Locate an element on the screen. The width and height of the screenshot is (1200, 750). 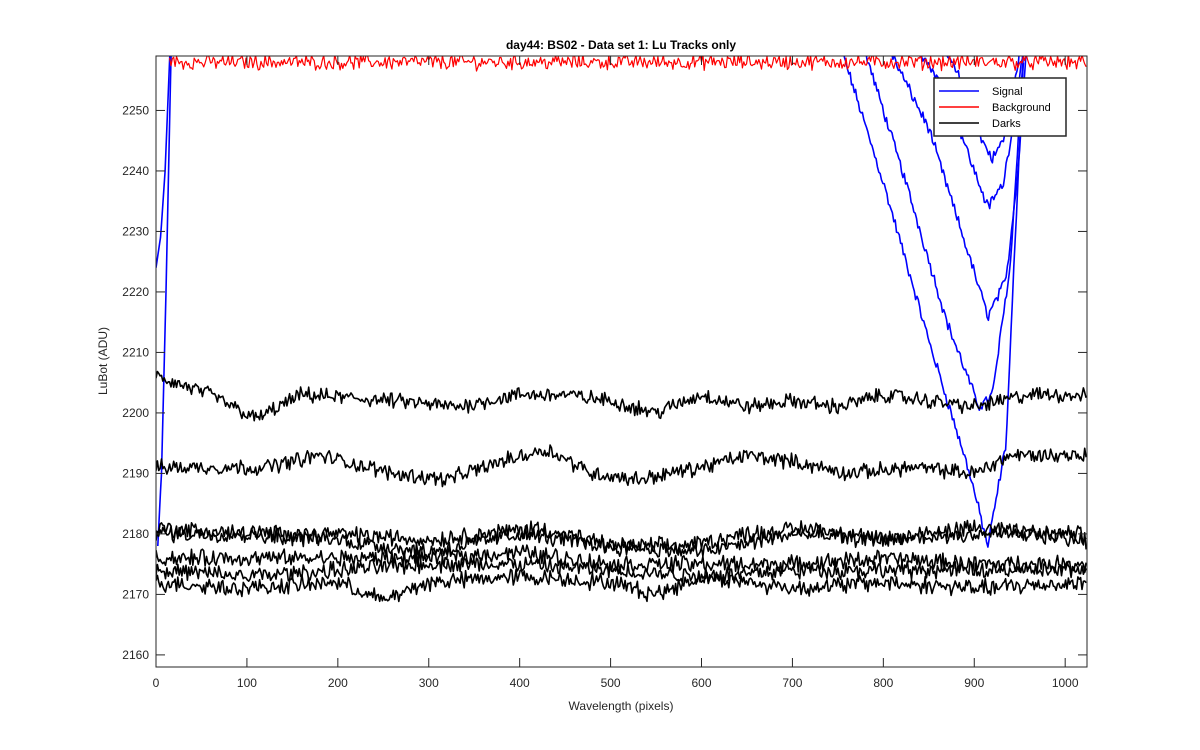
x-tick-label: 400 is located at coordinates (520, 683).